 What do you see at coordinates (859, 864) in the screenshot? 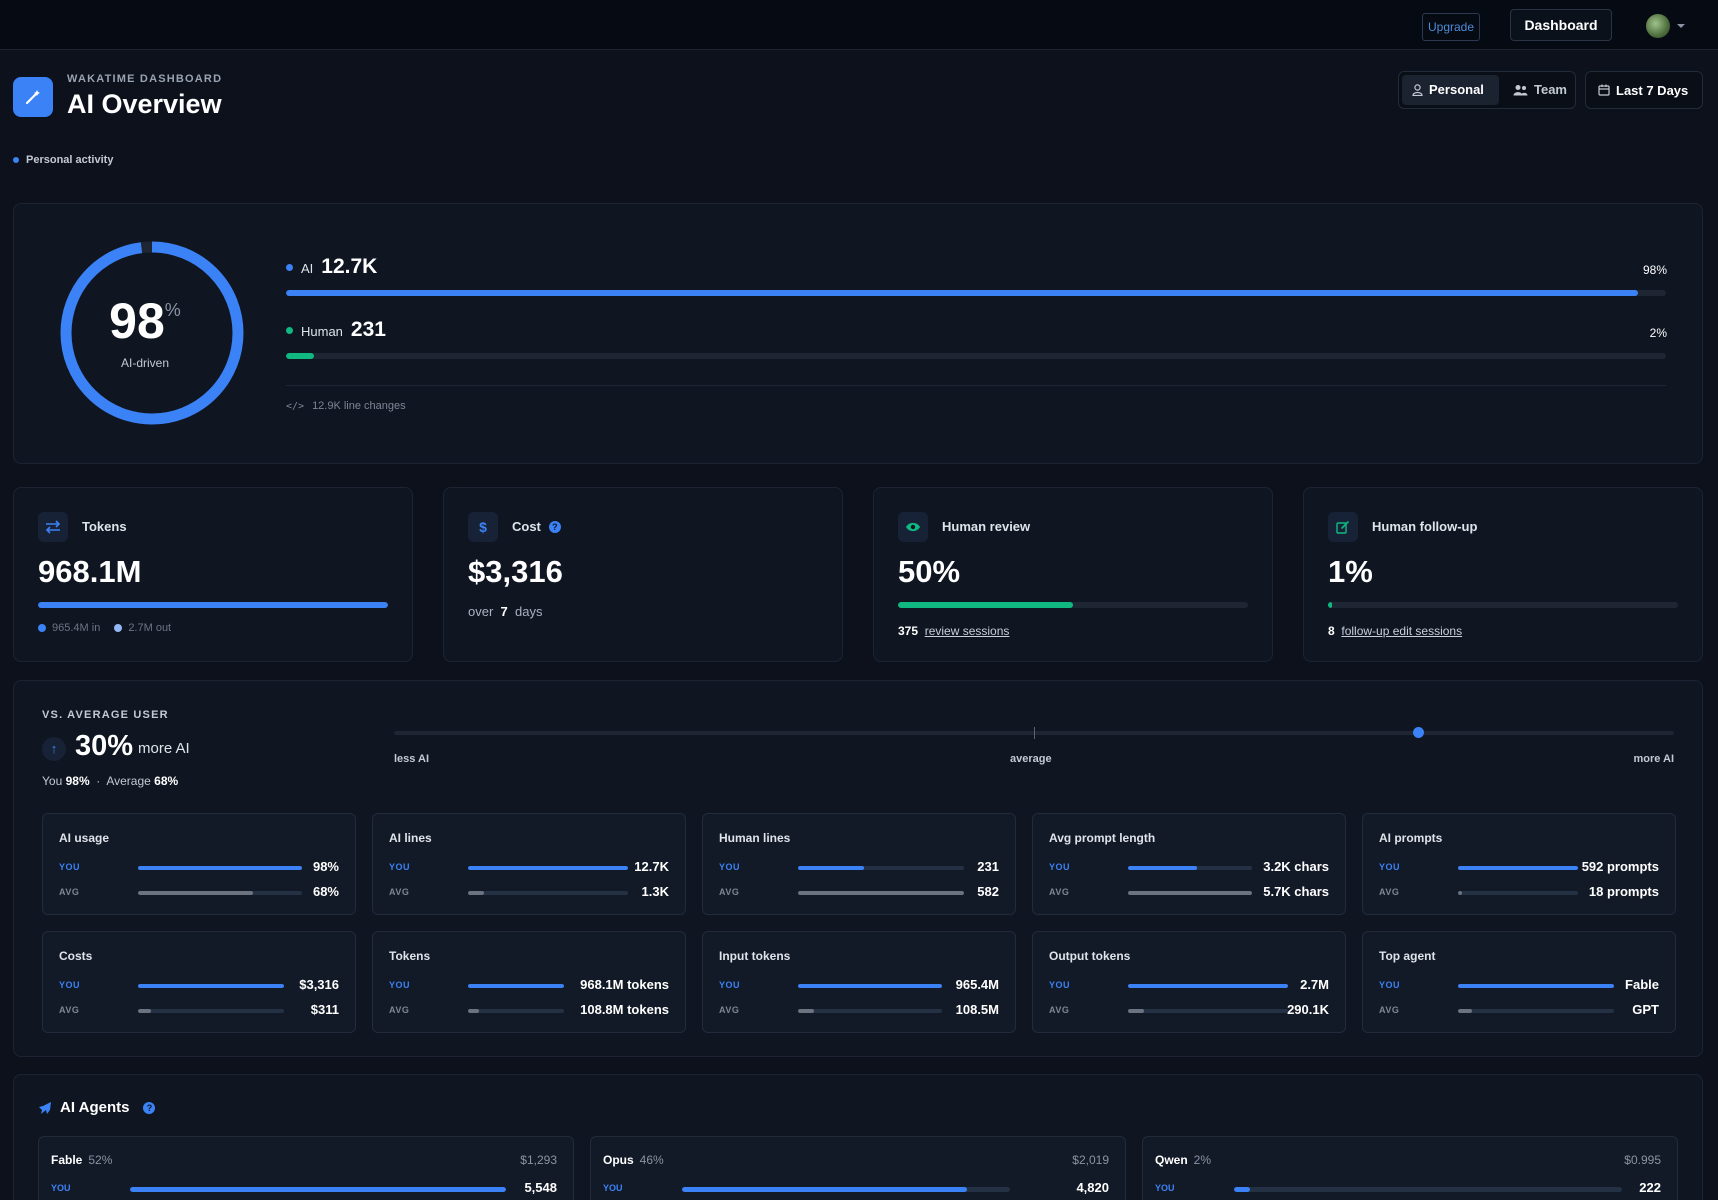
I see `metric-card: Human lines YOU 231 AVG 582` at bounding box center [859, 864].